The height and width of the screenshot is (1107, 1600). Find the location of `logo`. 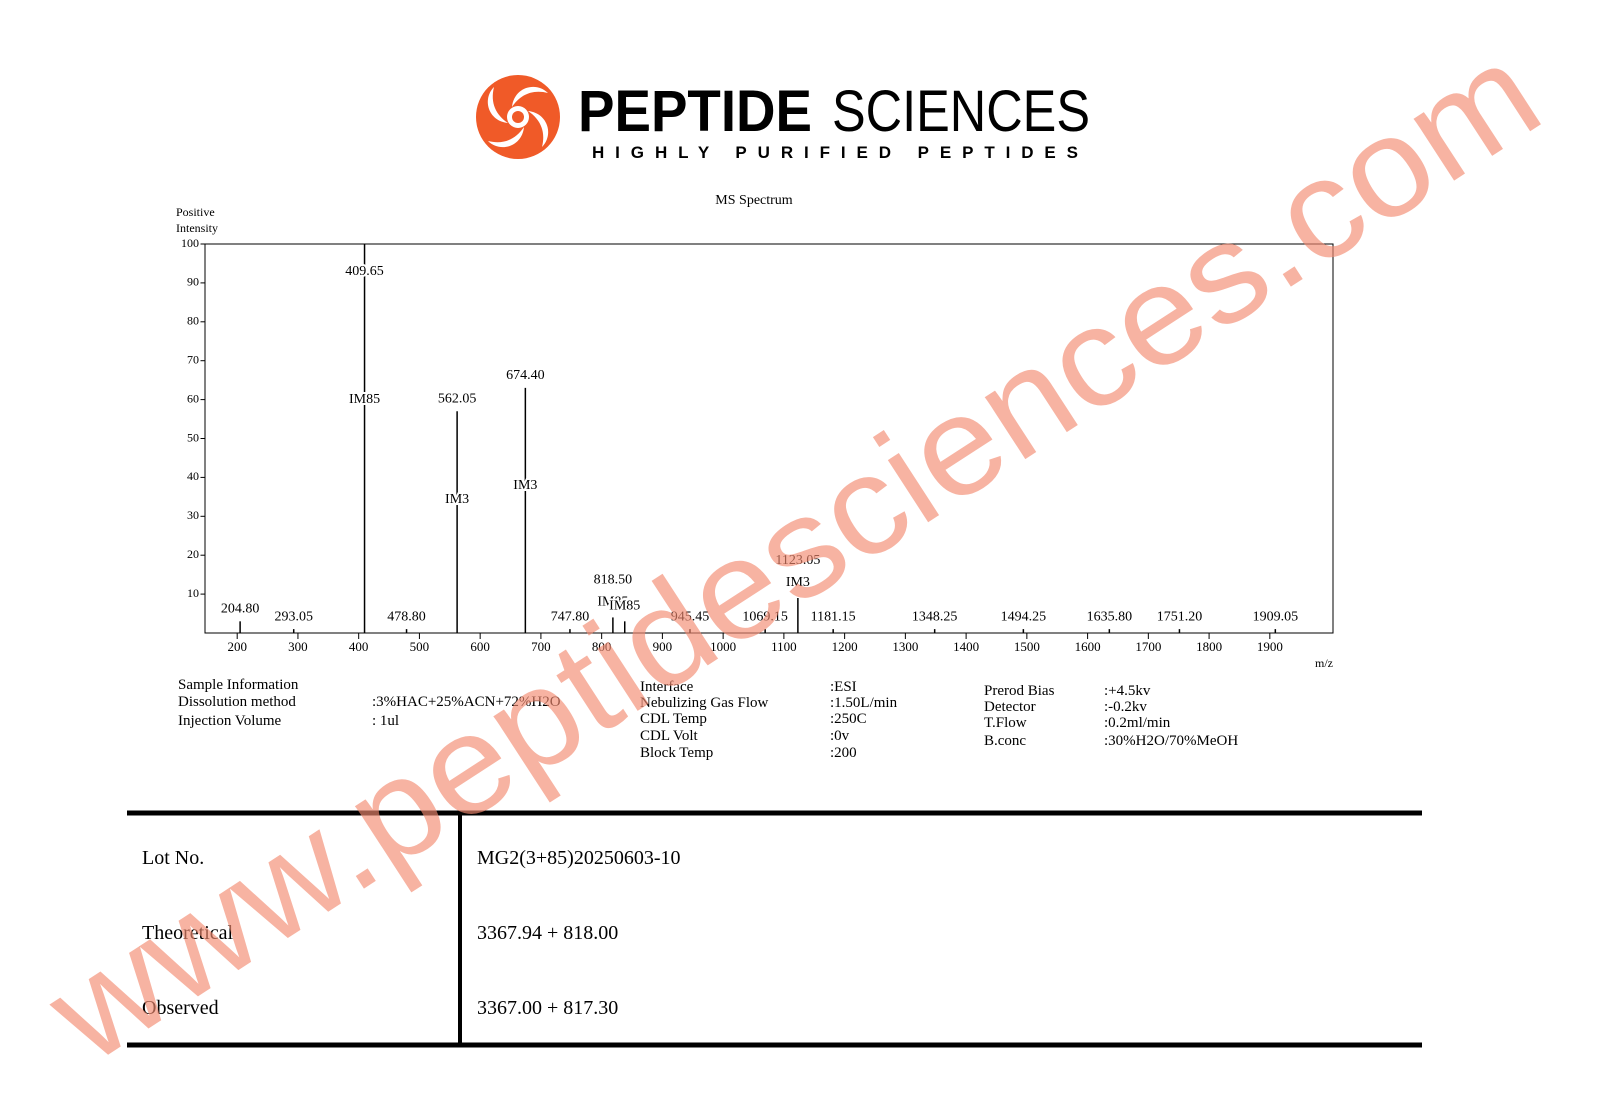

logo is located at coordinates (518, 117).